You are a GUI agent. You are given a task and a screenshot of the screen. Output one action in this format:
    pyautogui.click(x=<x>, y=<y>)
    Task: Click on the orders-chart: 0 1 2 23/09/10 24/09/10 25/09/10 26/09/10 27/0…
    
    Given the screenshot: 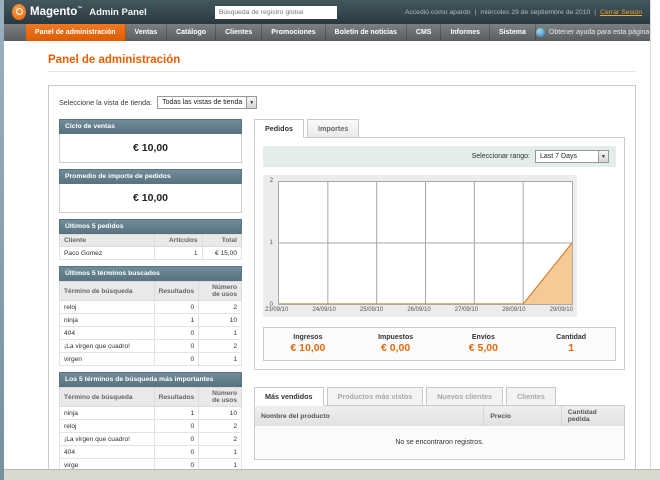 What is the action you would take?
    pyautogui.click(x=420, y=246)
    